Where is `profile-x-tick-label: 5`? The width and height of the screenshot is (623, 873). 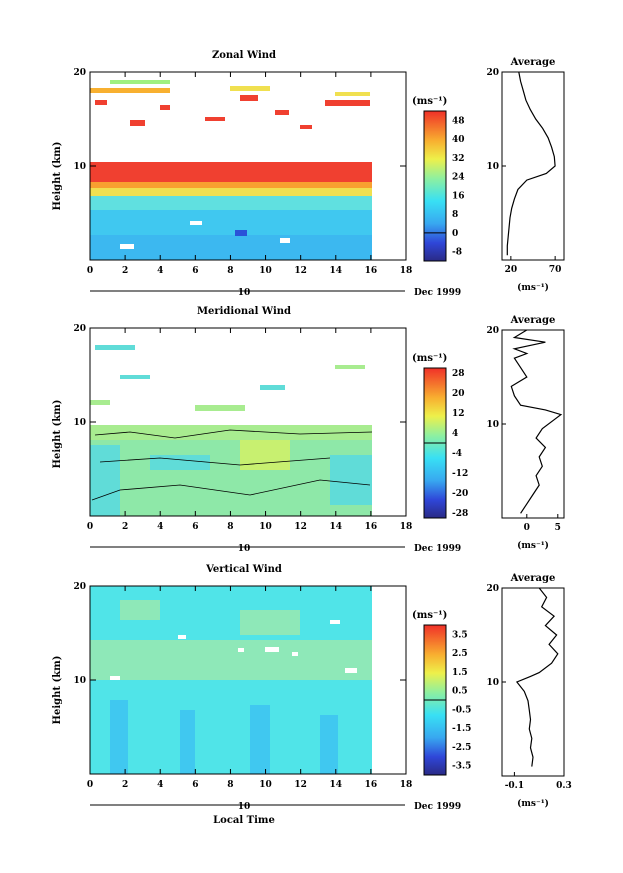 profile-x-tick-label: 5 is located at coordinates (558, 528).